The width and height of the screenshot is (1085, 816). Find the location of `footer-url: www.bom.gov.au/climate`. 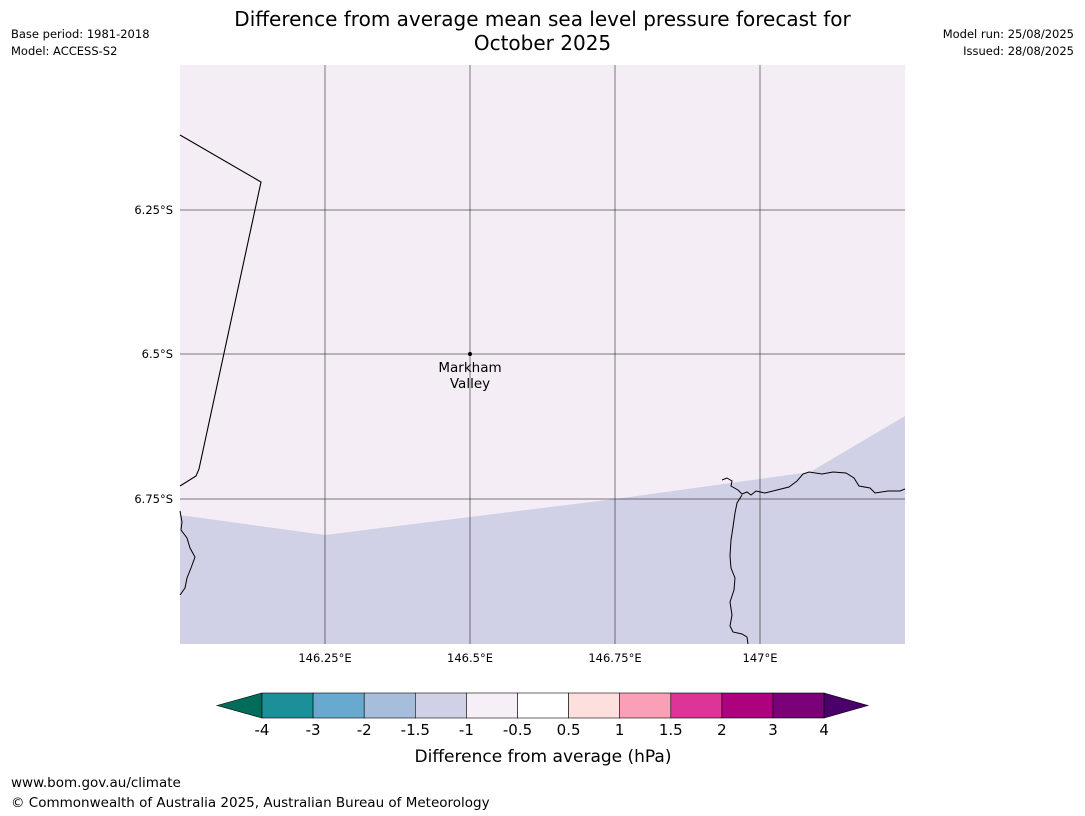

footer-url: www.bom.gov.au/climate is located at coordinates (96, 783).